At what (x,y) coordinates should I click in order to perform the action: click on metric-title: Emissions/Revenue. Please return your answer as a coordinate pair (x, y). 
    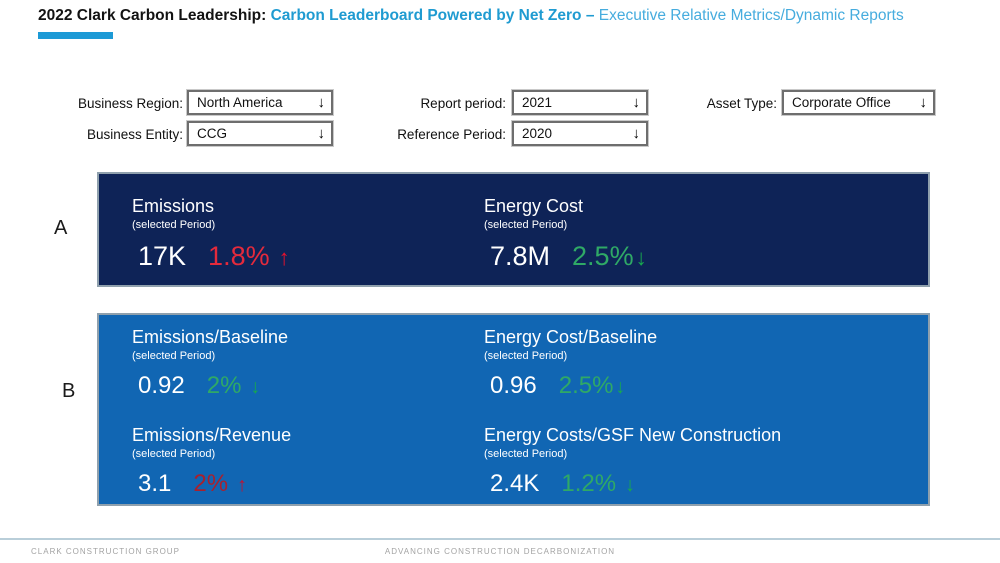
    Looking at the image, I should click on (212, 435).